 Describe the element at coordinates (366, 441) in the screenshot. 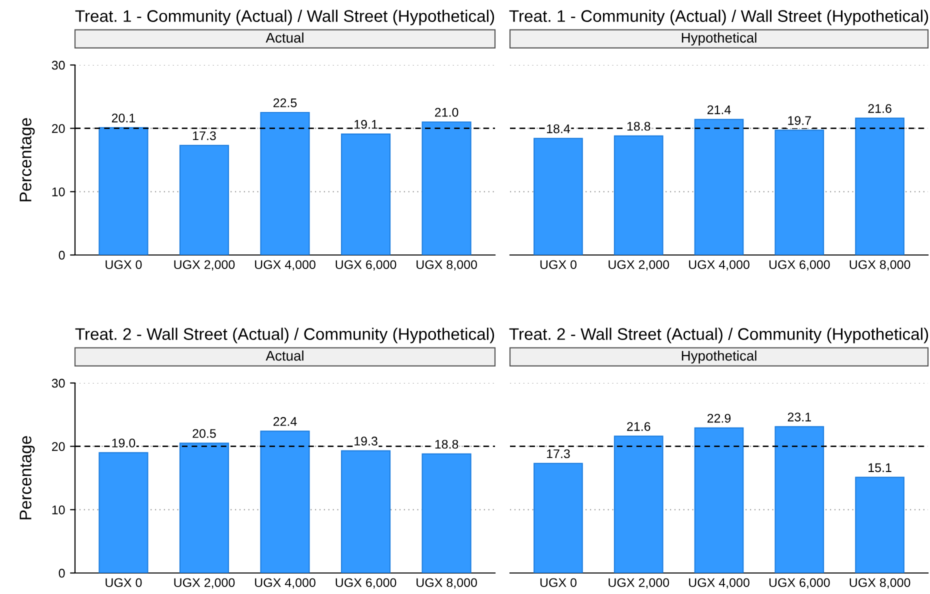

I see `data-label: 19.3` at that location.